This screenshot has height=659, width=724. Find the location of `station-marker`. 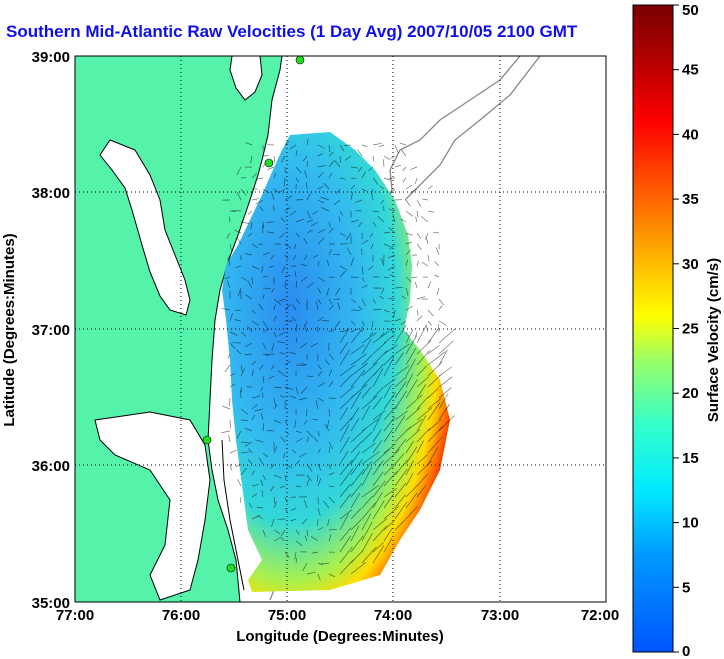

station-marker is located at coordinates (231, 568).